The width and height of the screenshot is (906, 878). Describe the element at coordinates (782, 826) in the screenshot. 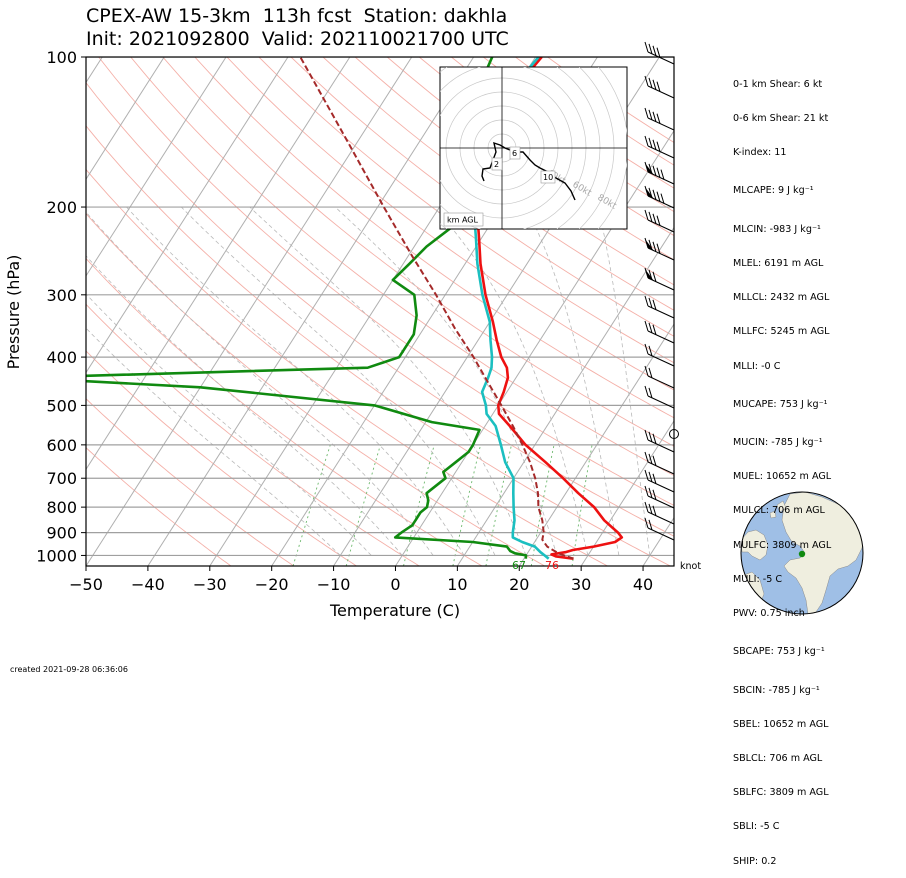

I see `index-line: SBLI: -5 C` at that location.